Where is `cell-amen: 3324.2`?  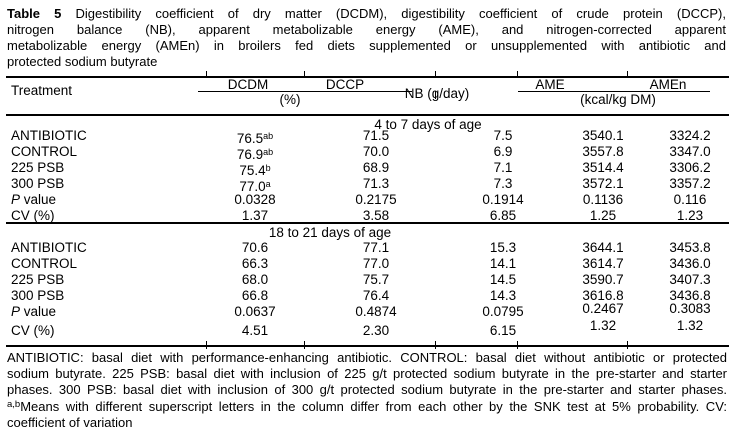 cell-amen: 3324.2 is located at coordinates (690, 135).